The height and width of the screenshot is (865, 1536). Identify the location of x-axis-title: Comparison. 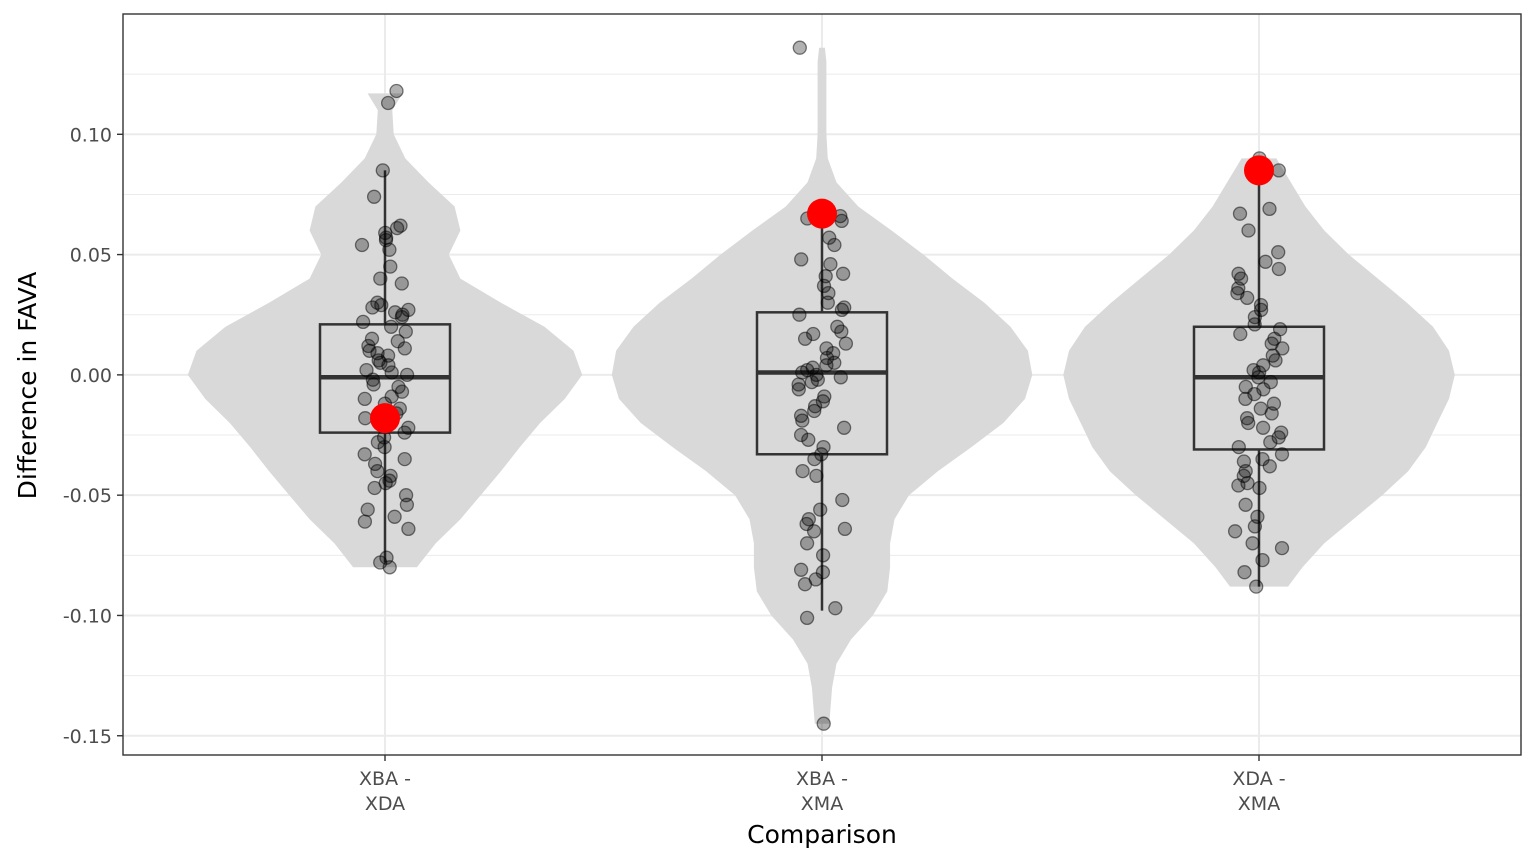
(822, 834).